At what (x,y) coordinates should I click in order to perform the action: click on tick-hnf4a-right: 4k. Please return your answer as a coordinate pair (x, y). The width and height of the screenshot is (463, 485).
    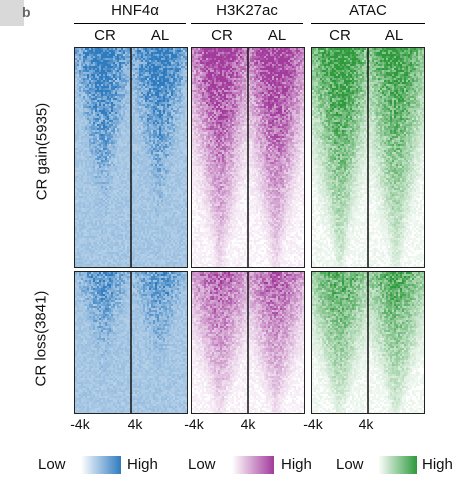
    Looking at the image, I should click on (135, 424).